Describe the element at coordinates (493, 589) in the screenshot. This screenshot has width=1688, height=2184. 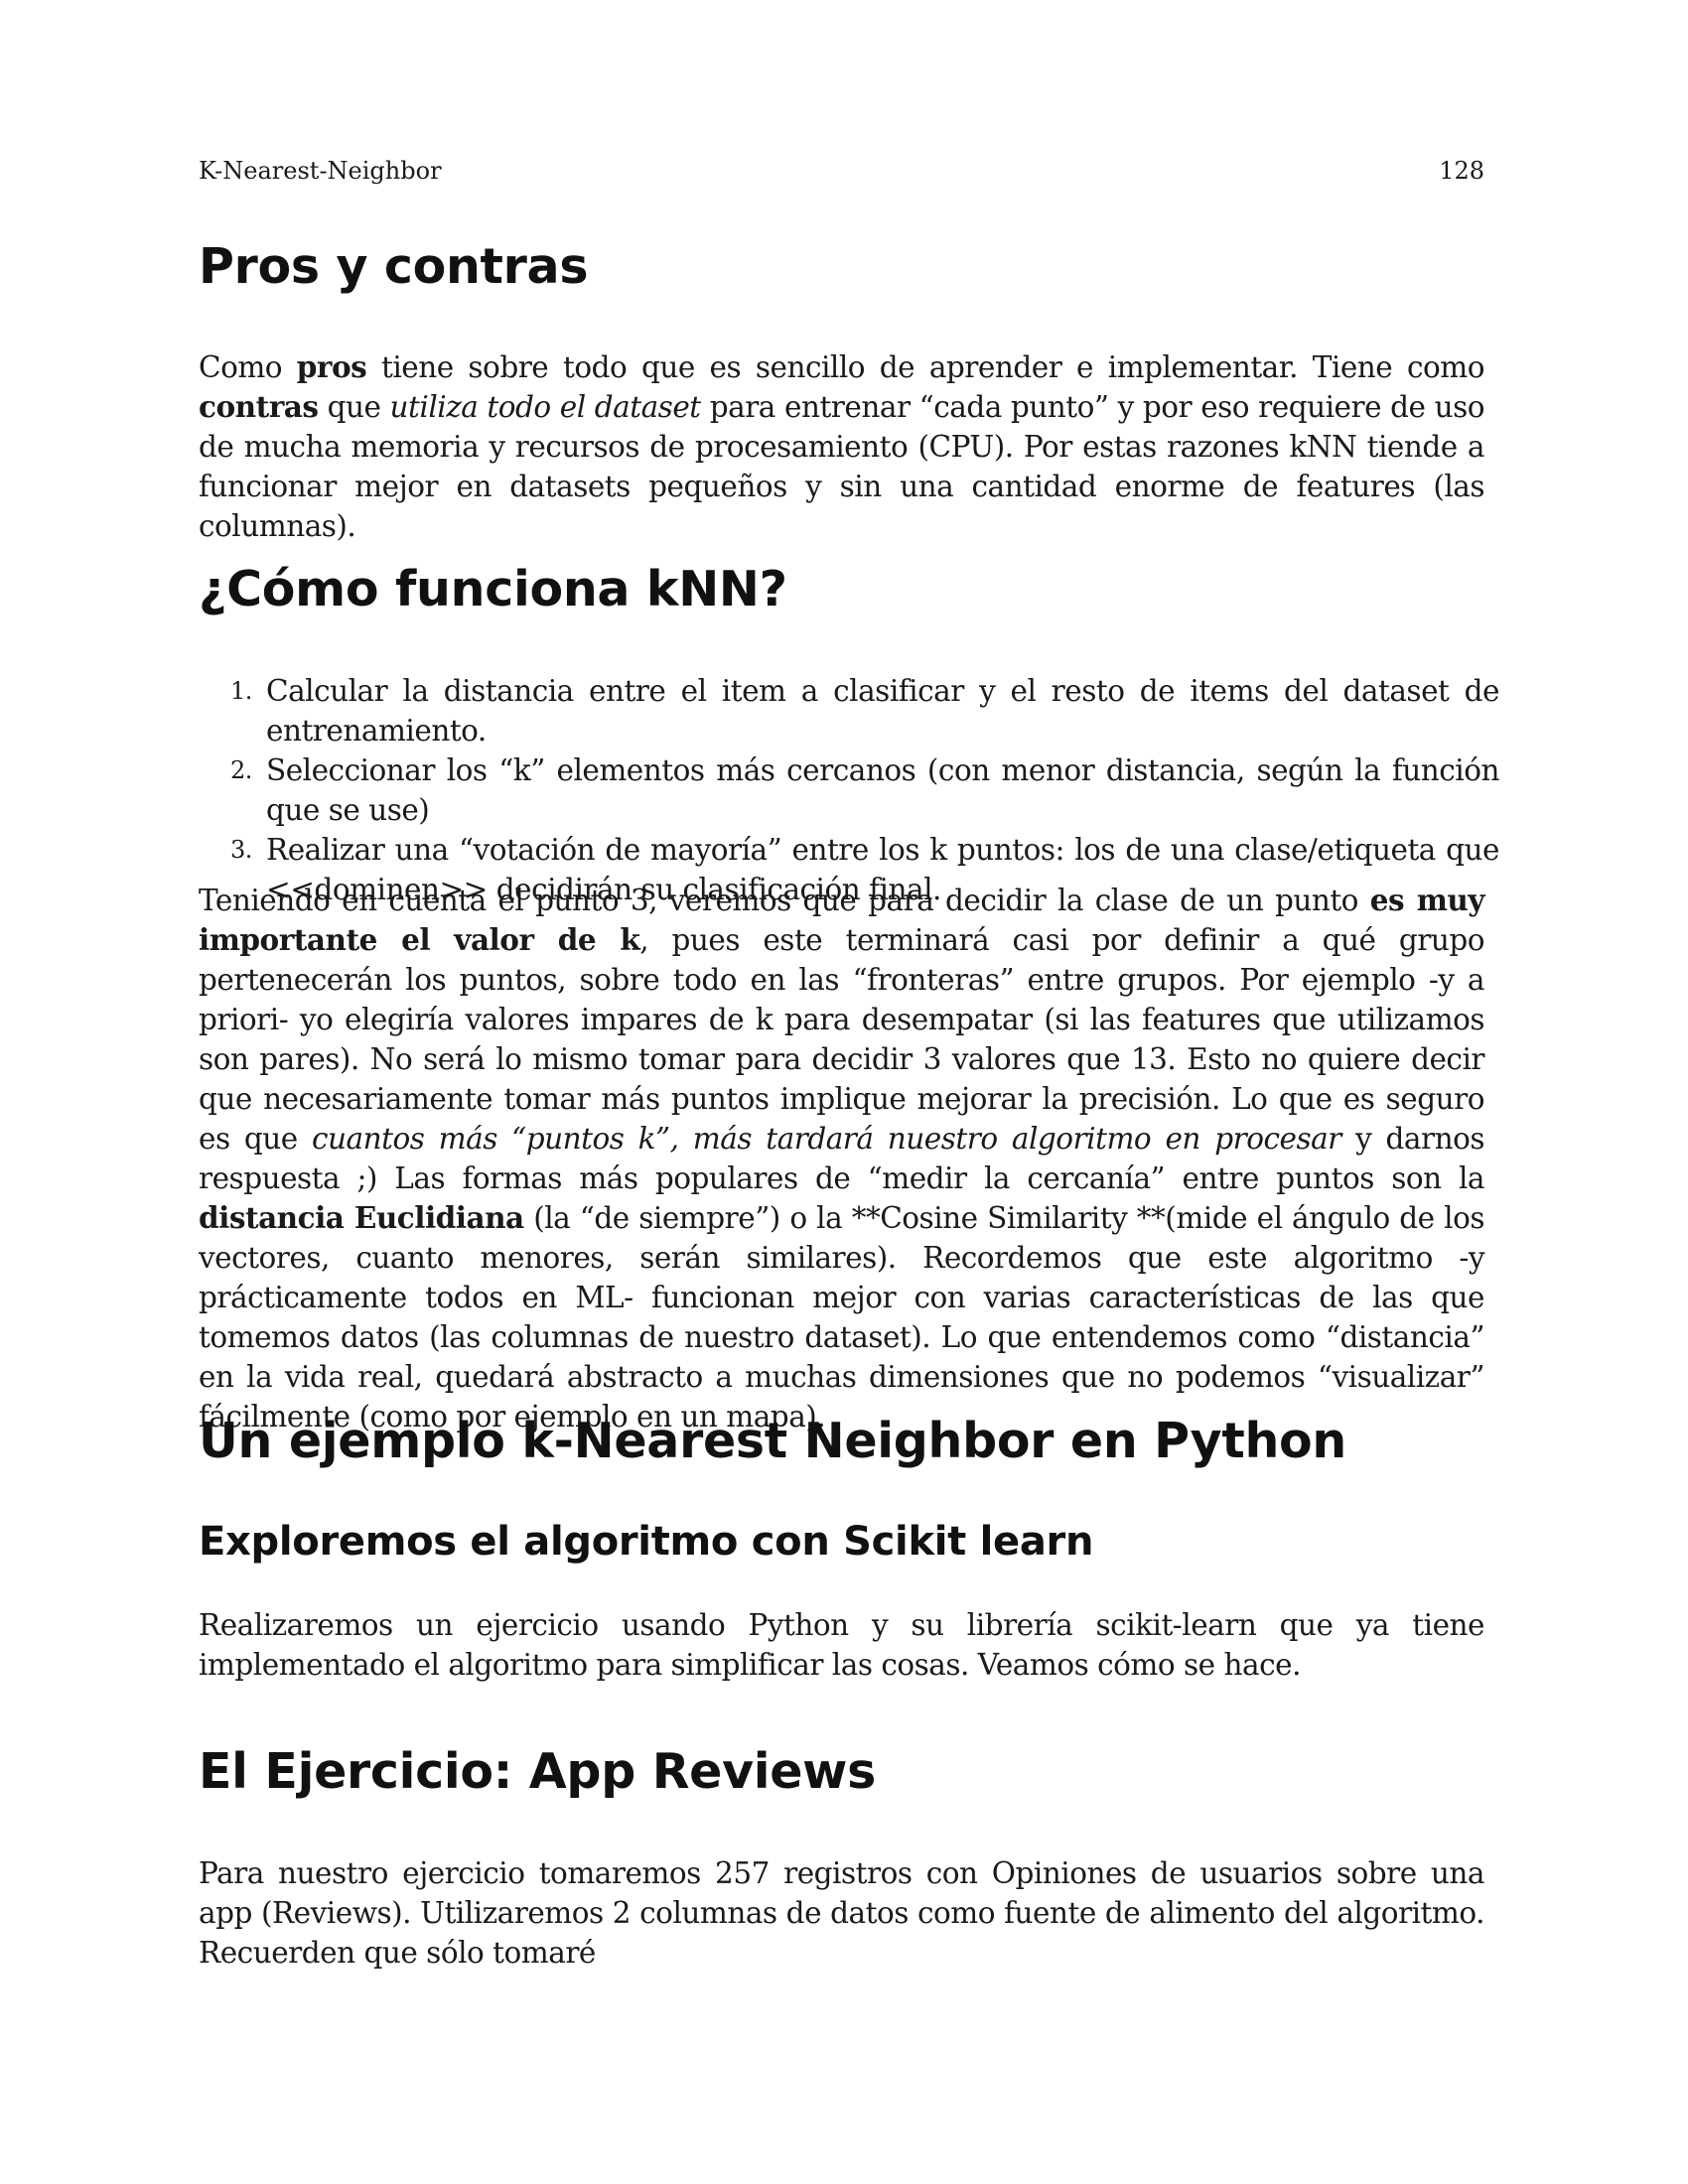
I see `heading-como-funciona: ¿Cómo funciona kNN?` at that location.